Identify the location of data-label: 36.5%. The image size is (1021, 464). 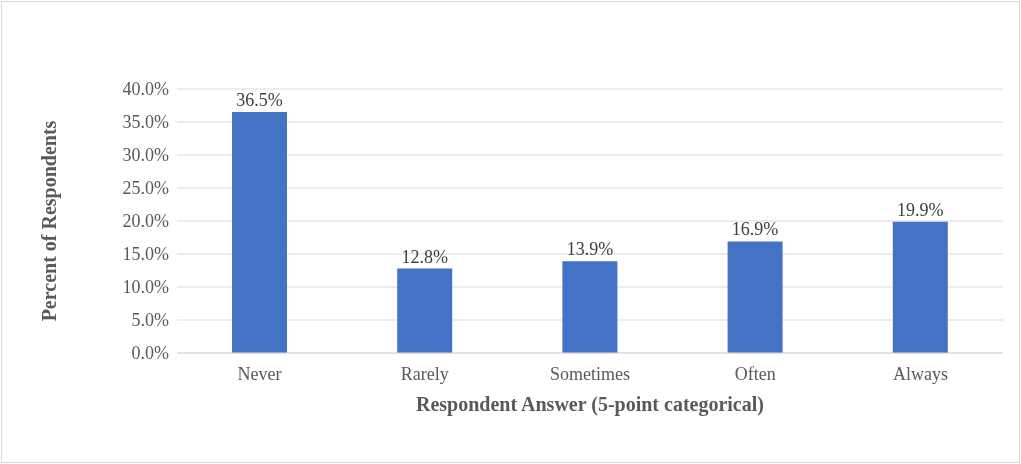
(259, 100).